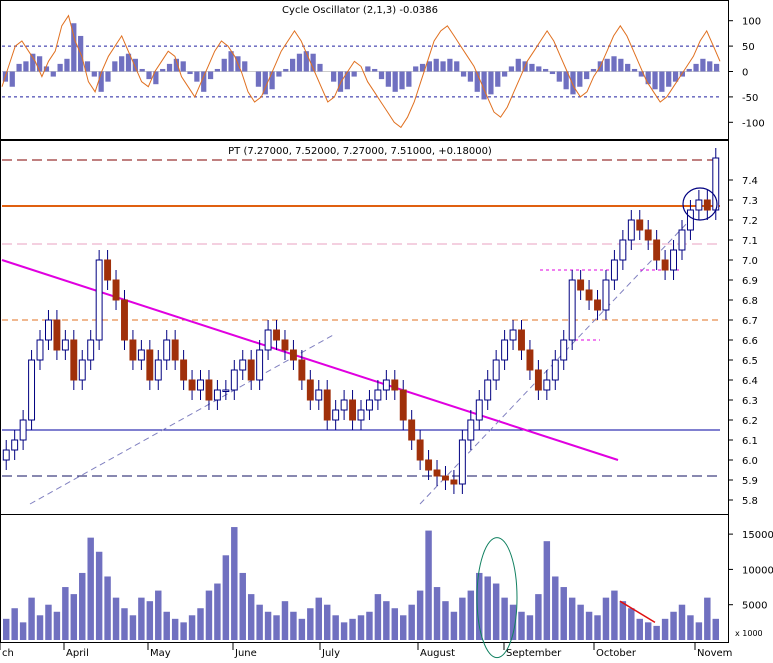 The width and height of the screenshot is (773, 663). What do you see at coordinates (714, 653) in the screenshot?
I see `x-tick-label: Novem` at bounding box center [714, 653].